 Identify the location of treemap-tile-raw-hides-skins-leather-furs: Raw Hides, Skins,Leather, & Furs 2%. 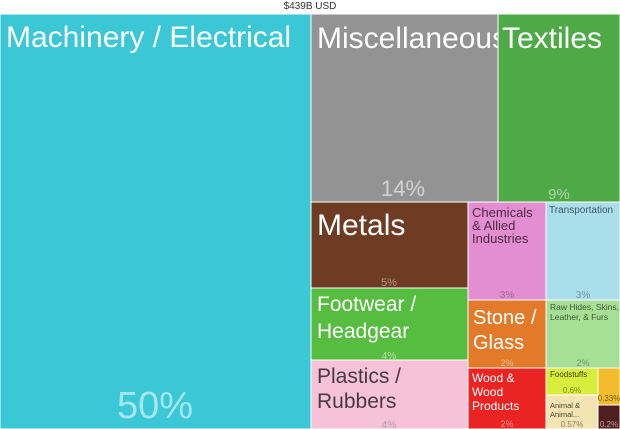
(582, 334).